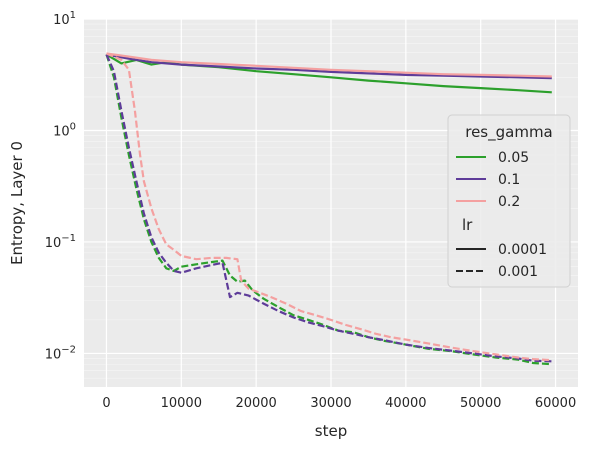  I want to click on legend-label-0.1: 0.1, so click(509, 180).